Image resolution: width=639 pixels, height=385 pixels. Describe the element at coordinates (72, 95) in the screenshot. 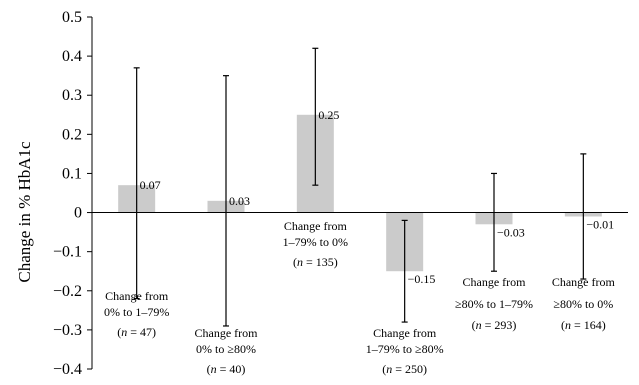

I see `y-tick-label: 0.3` at that location.